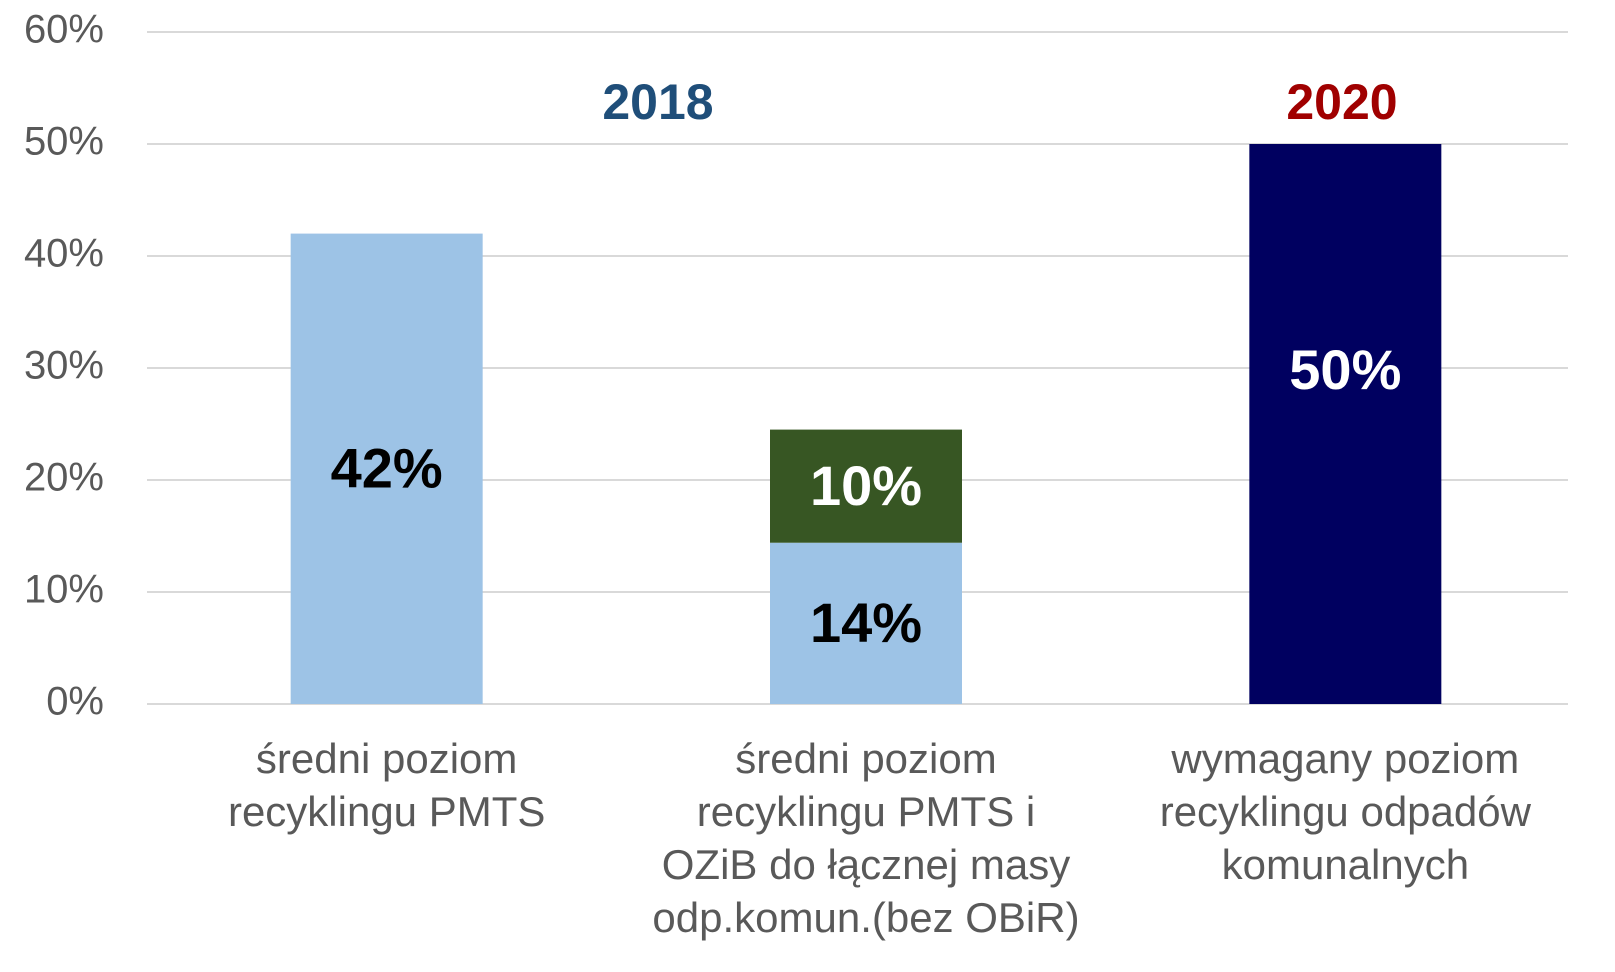  Describe the element at coordinates (64, 478) in the screenshot. I see `y-tick-label: 20%` at that location.